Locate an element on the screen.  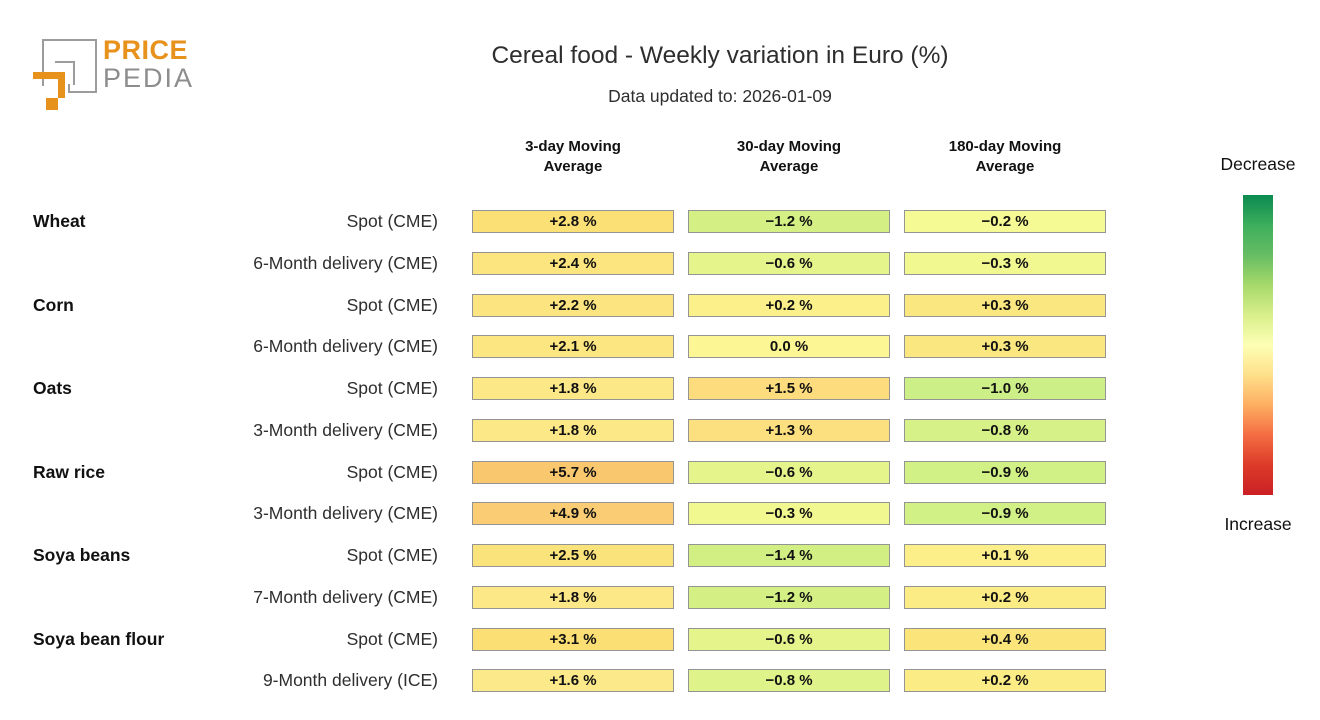
commodity-group-label: Soya bean flour is located at coordinates (99, 639).